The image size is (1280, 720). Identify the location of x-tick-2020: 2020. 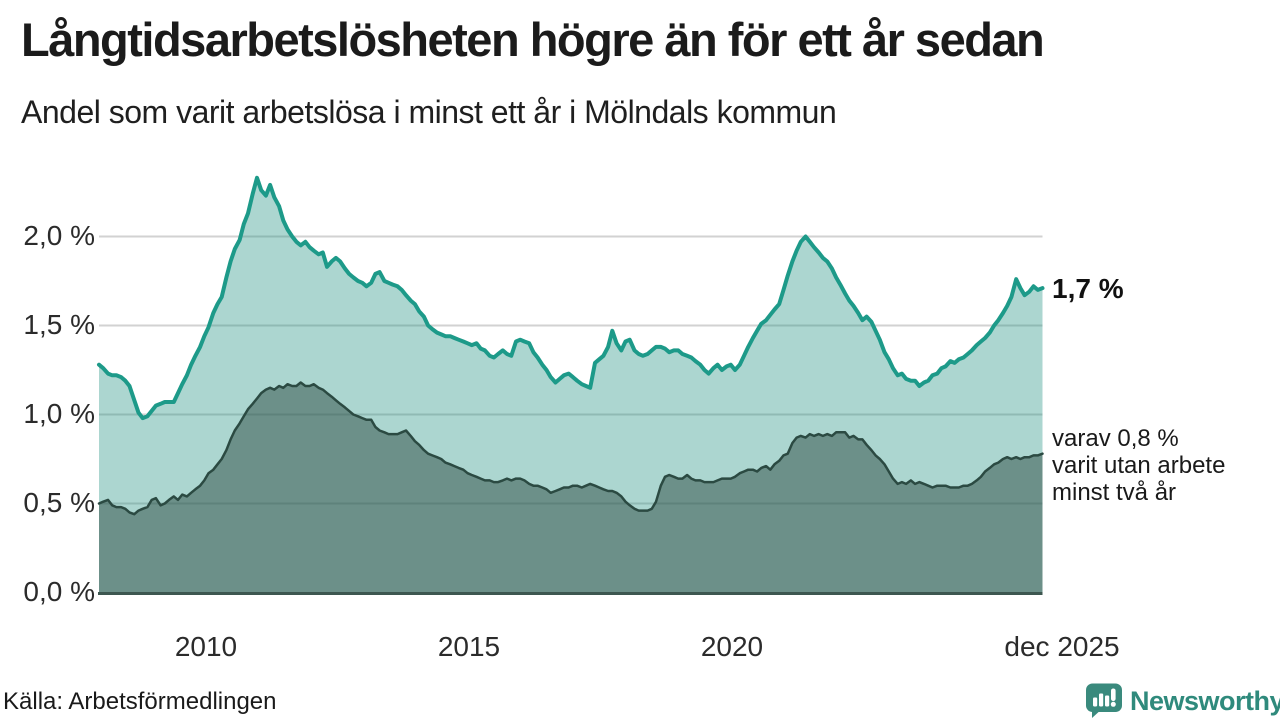
(732, 646).